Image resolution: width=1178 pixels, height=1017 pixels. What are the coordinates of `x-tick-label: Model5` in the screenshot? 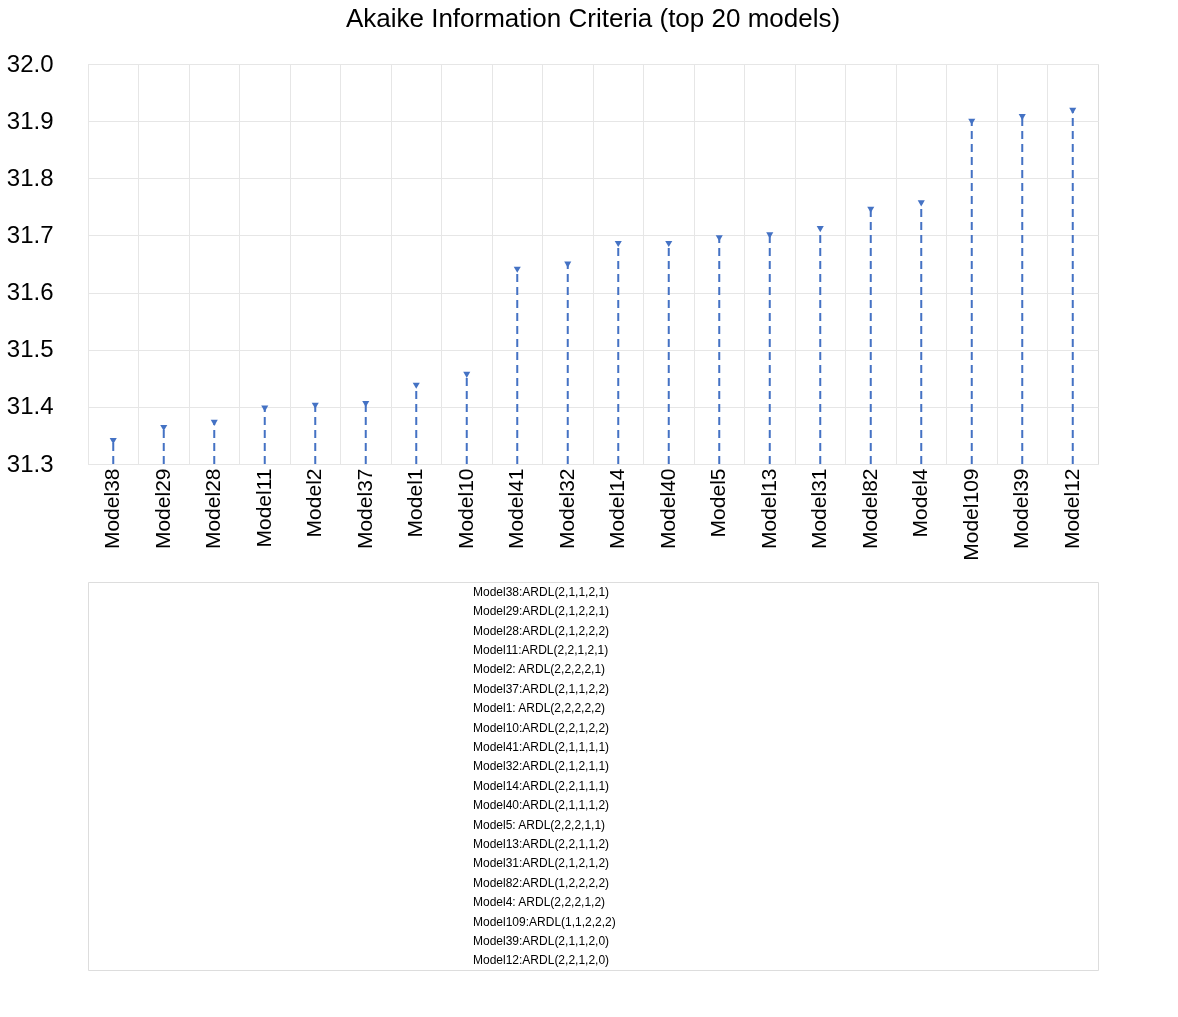 It's located at (718, 503).